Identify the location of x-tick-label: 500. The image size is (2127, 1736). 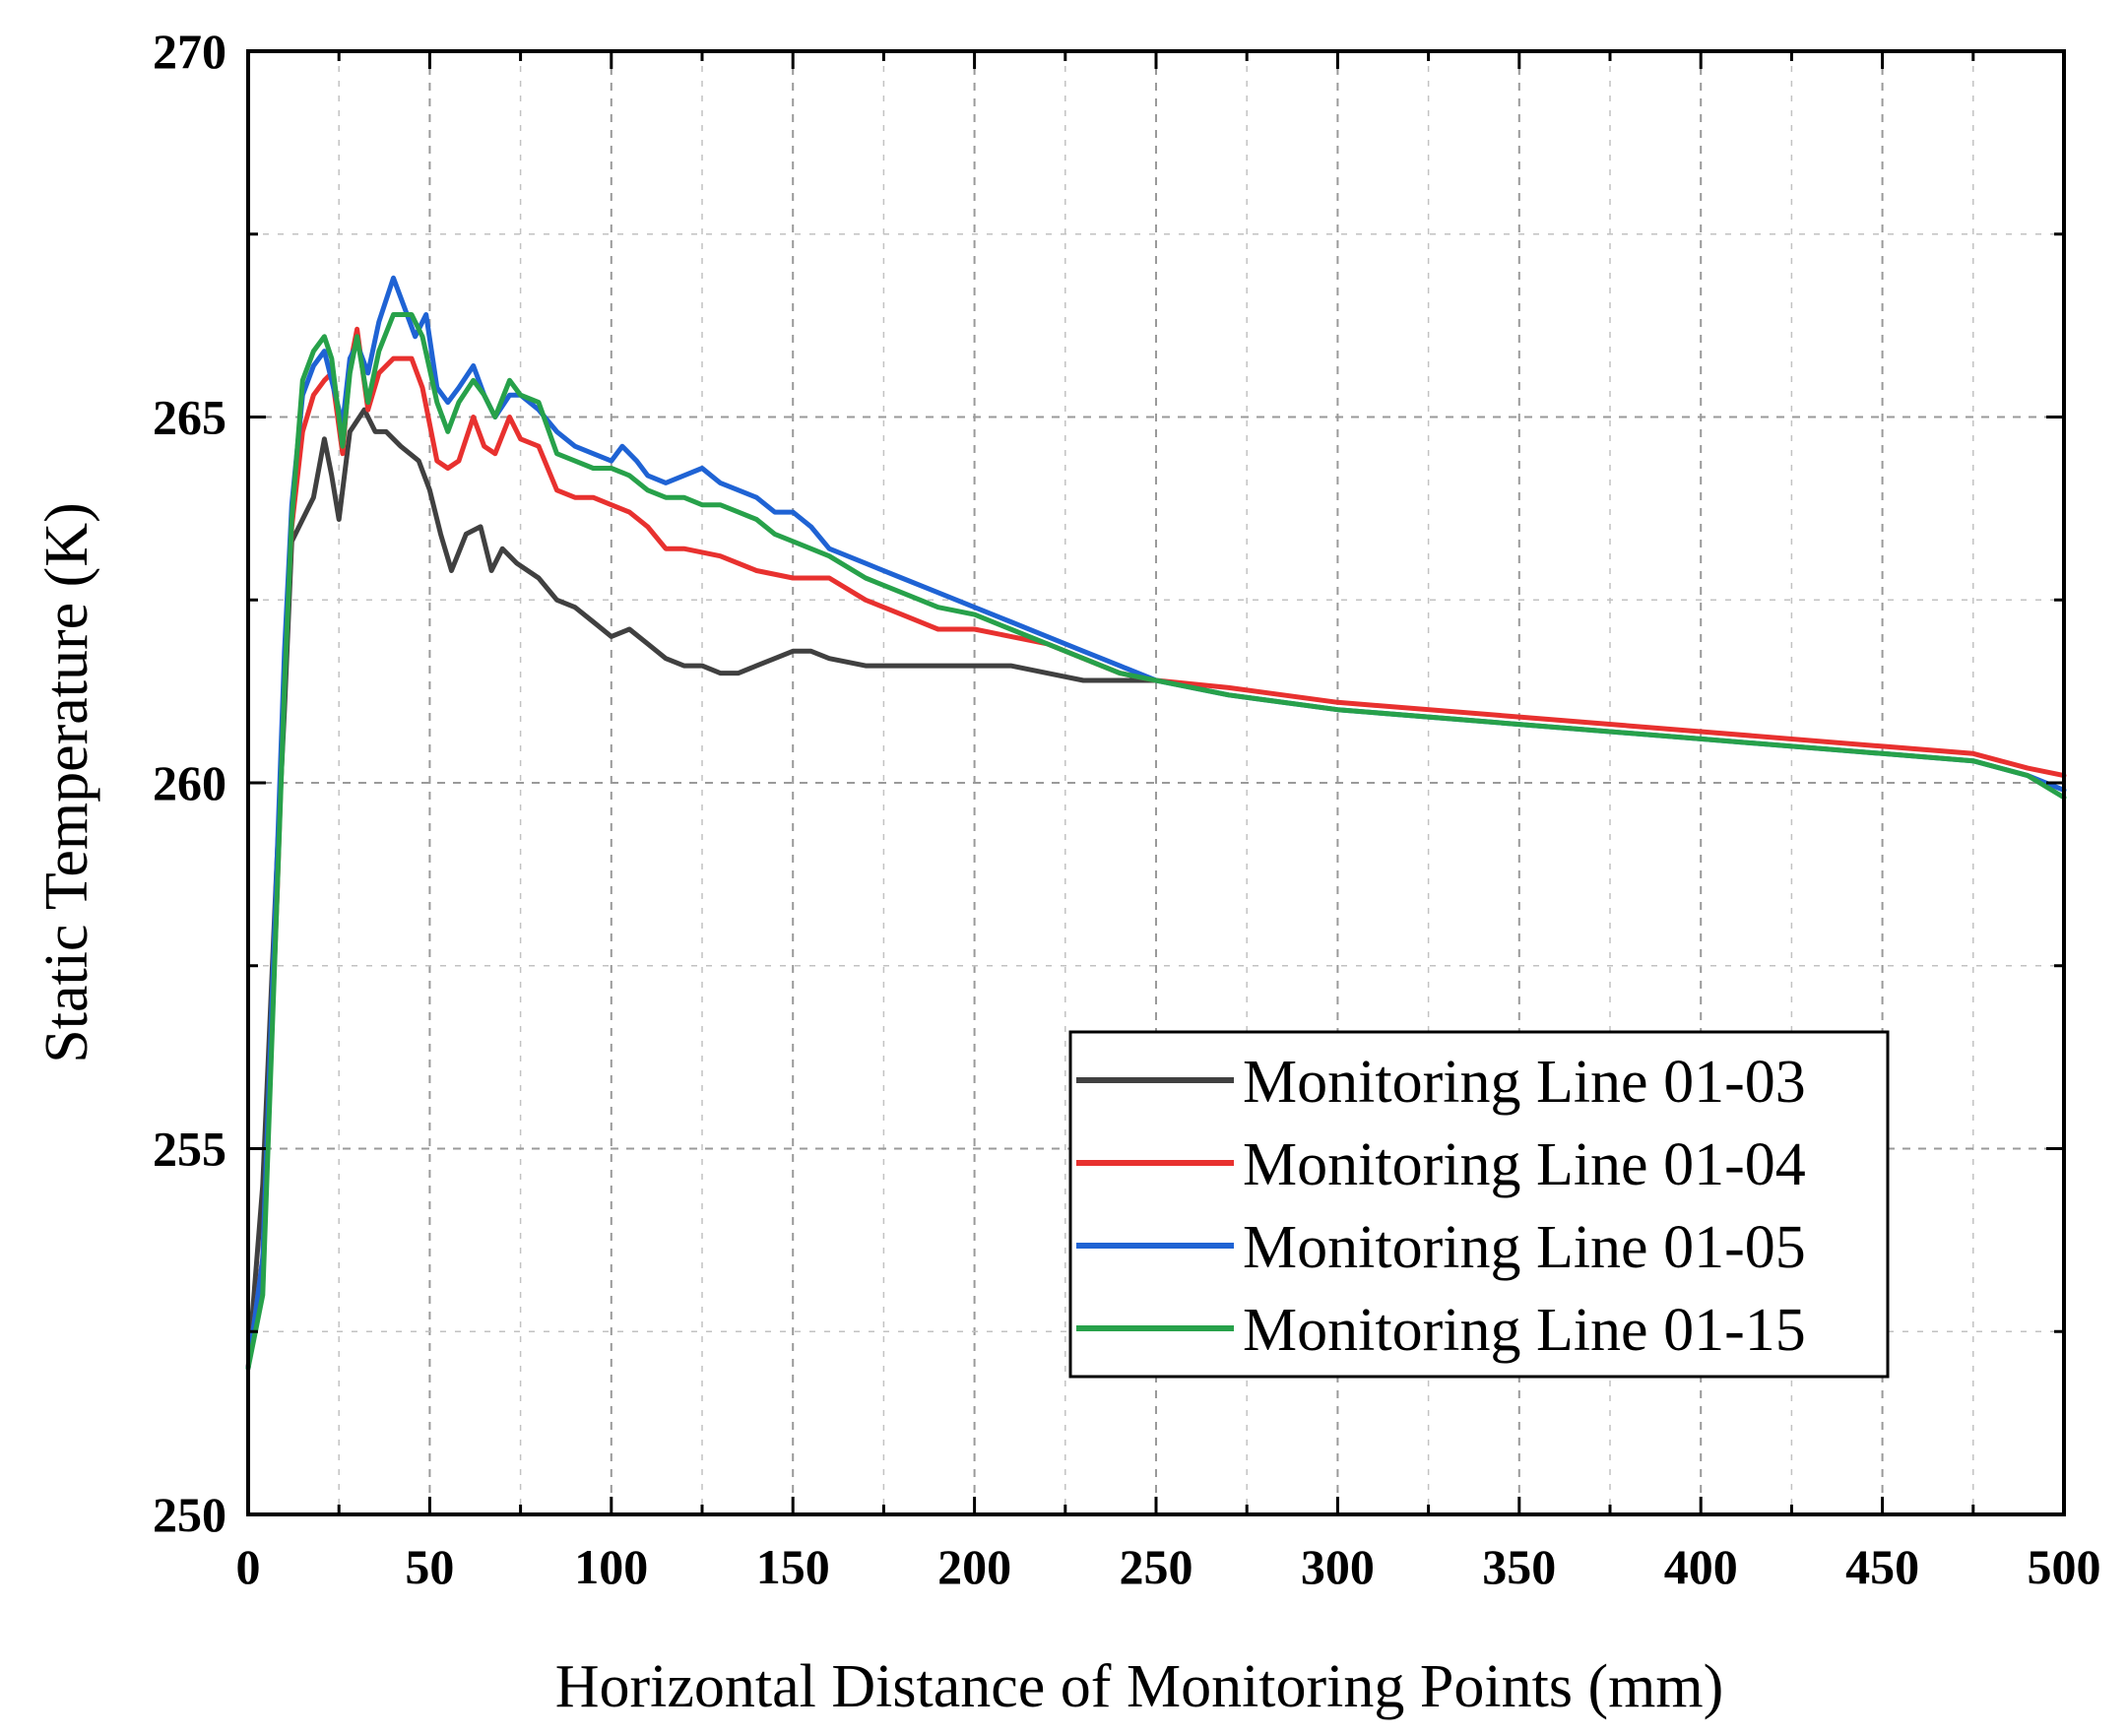
(2064, 1566).